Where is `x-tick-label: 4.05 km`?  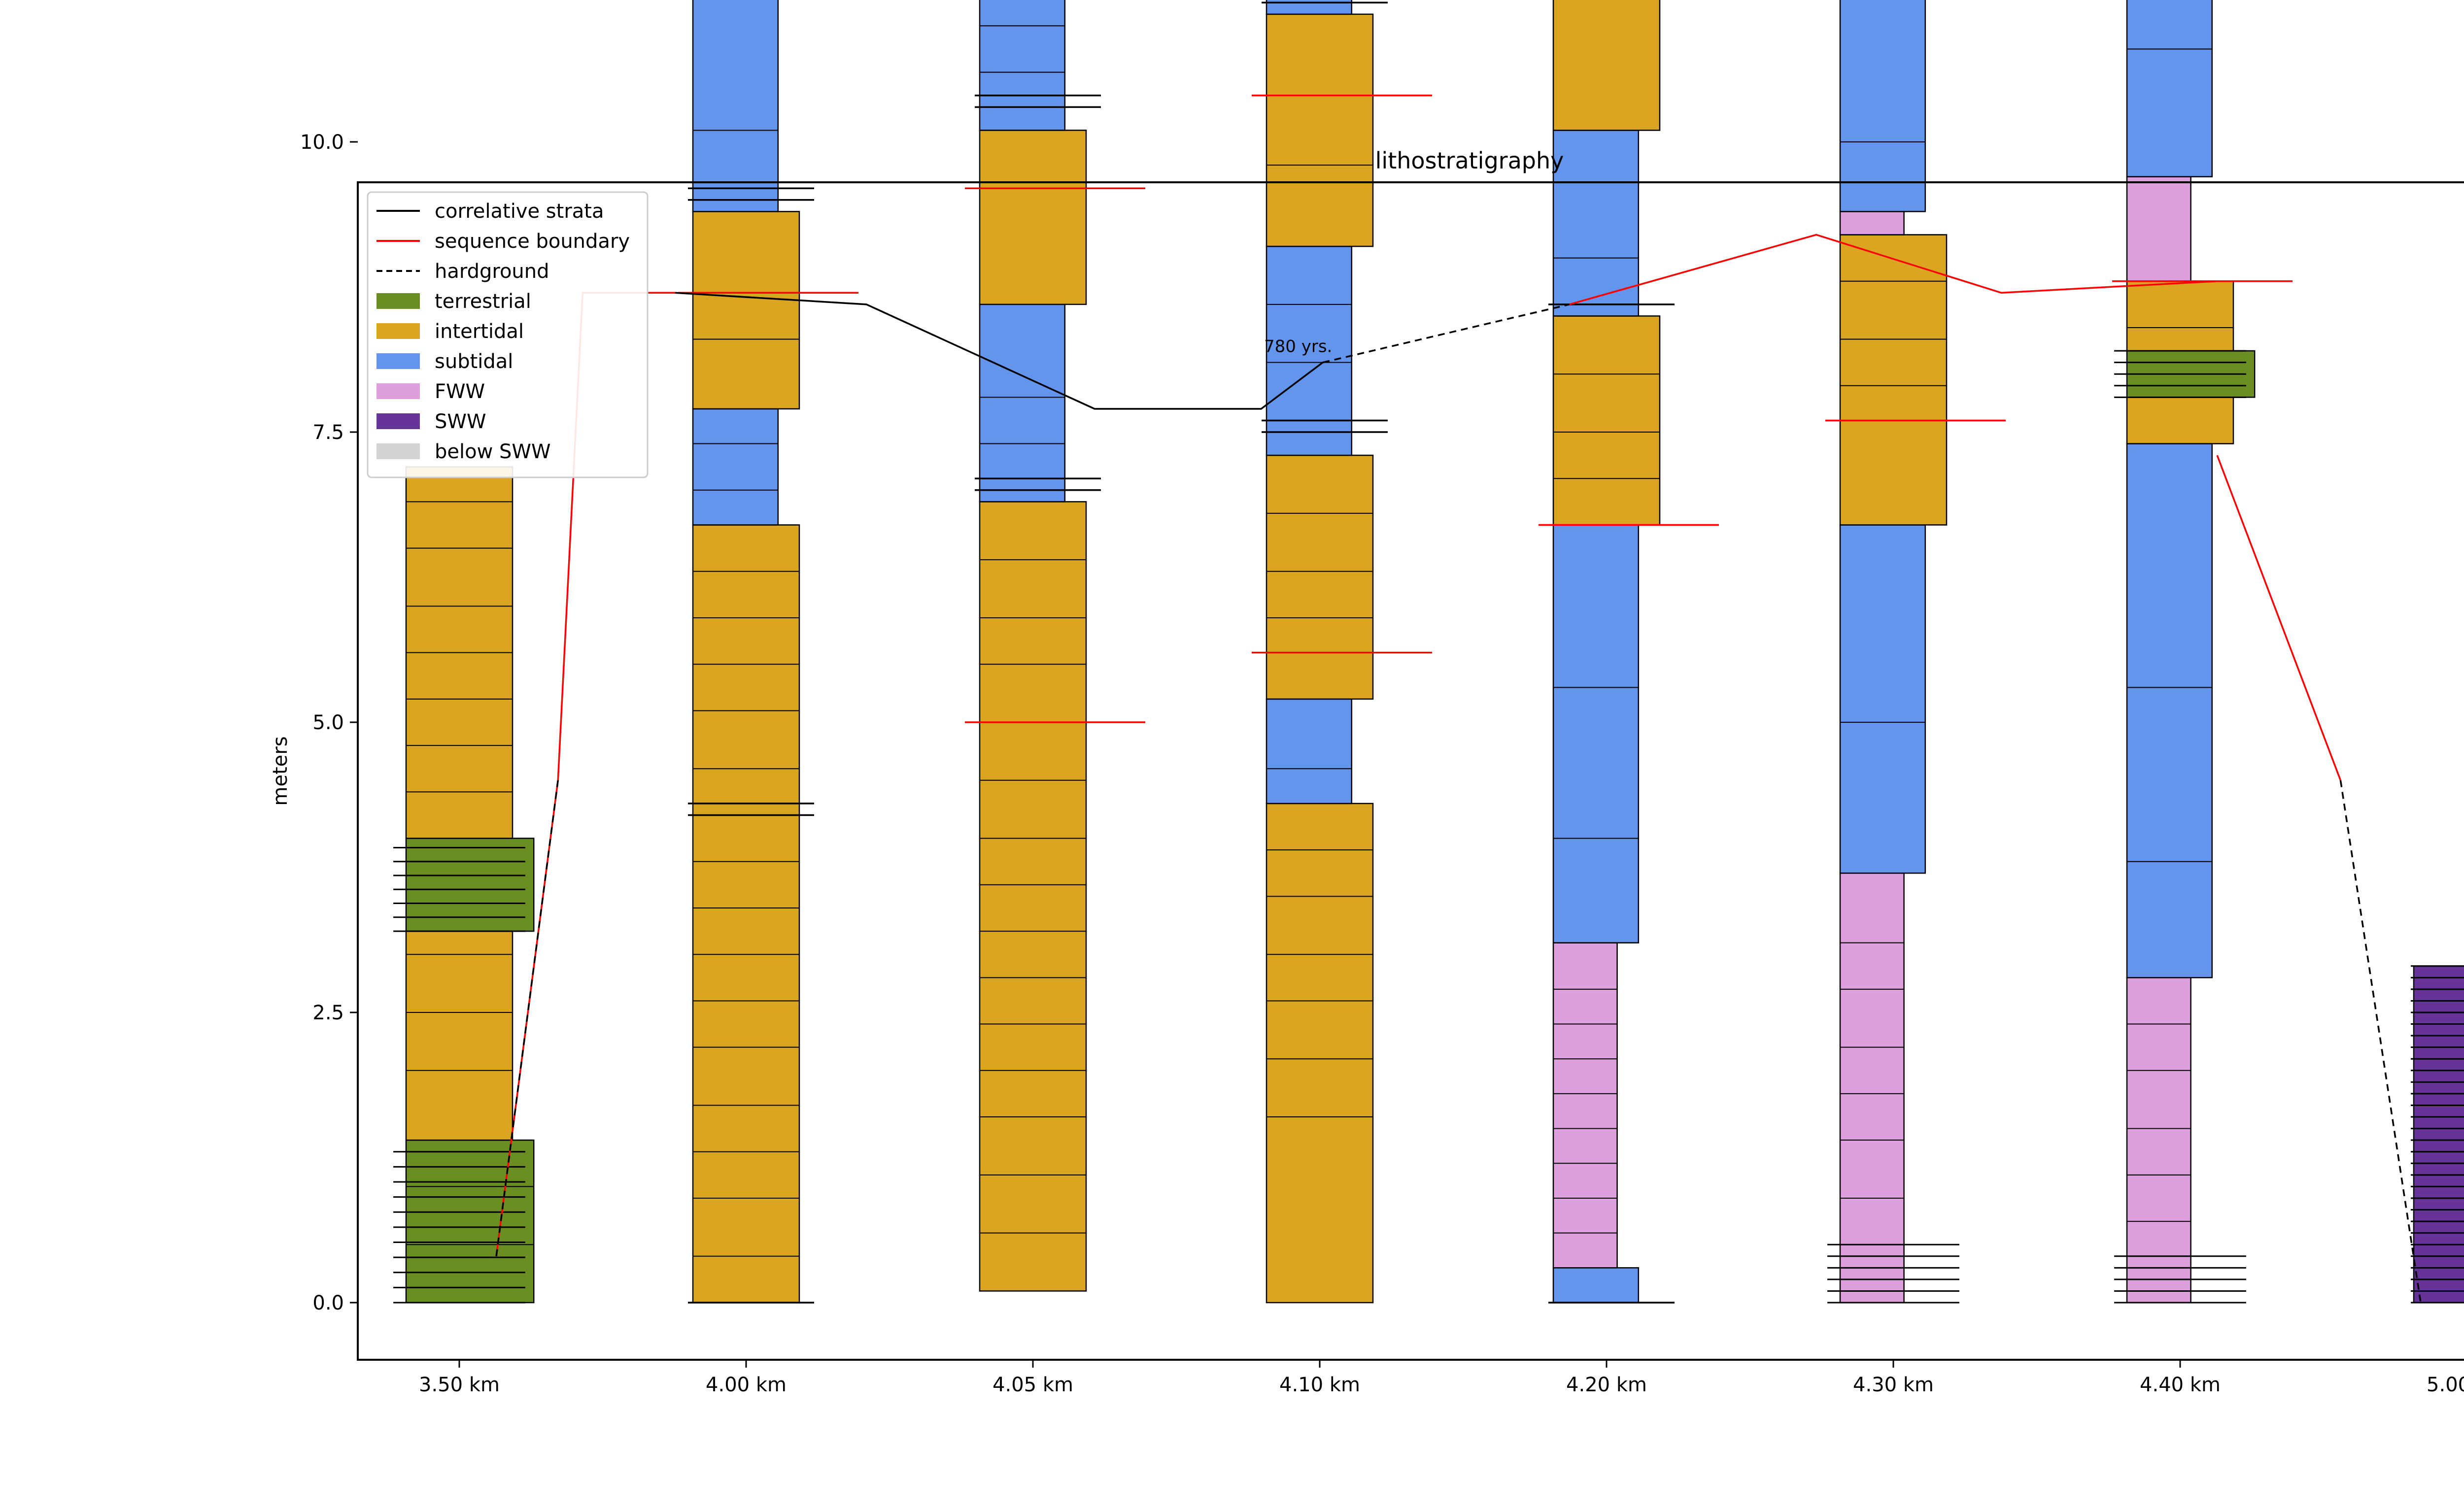 x-tick-label: 4.05 km is located at coordinates (1032, 1385).